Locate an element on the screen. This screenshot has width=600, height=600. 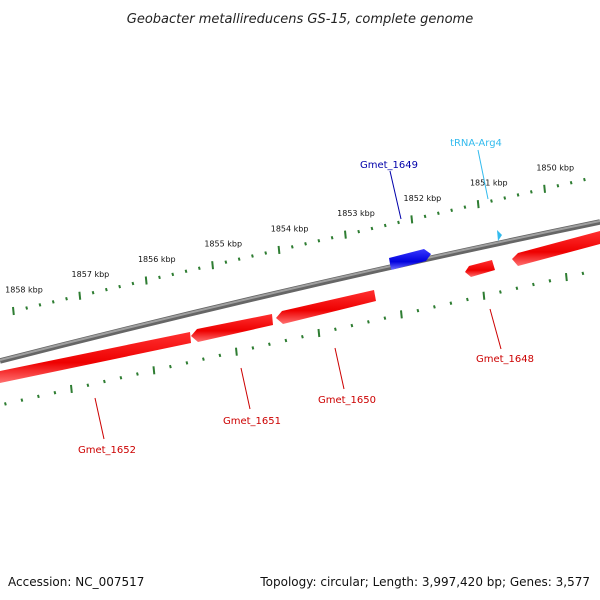
tick-label: 1856 kbp is located at coordinates (157, 259).